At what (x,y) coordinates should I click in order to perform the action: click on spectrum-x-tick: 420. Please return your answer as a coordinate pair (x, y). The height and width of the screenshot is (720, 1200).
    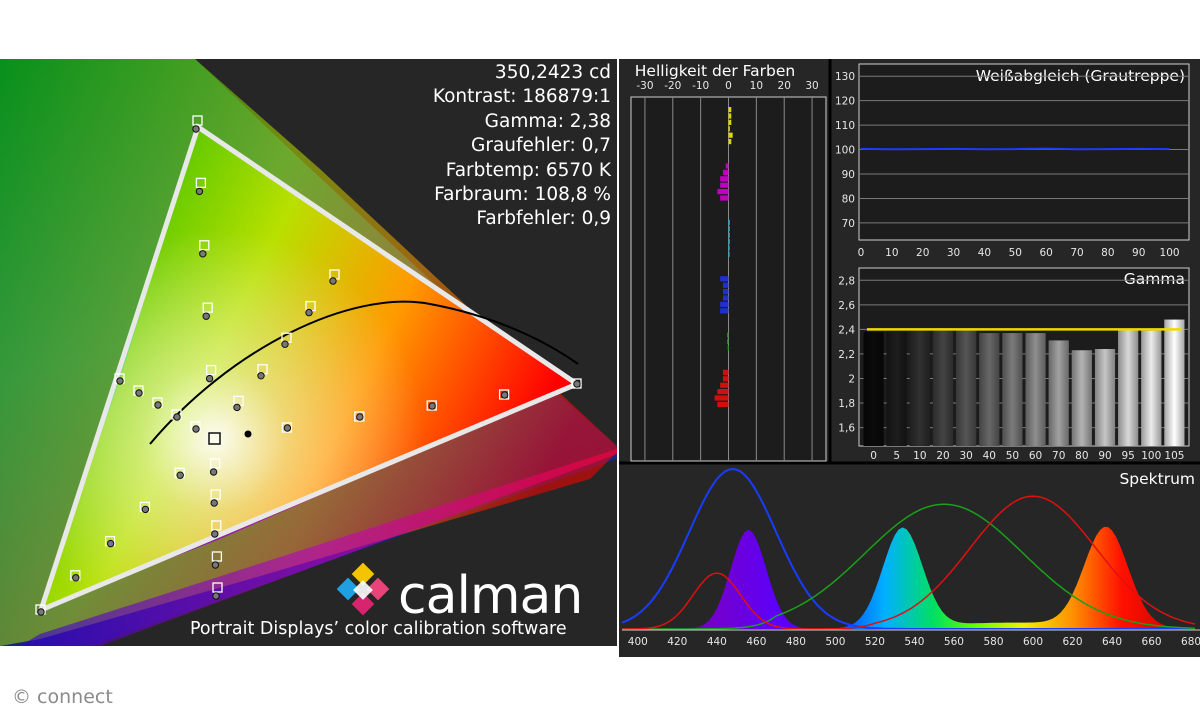
    Looking at the image, I should click on (677, 642).